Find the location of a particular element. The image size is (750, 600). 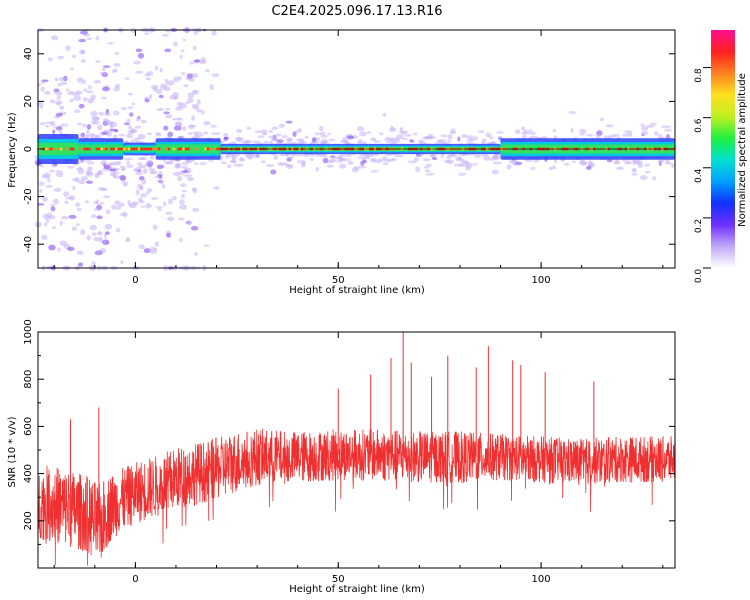

spectrogram-y-label: Frequency (Hz) is located at coordinates (12, 150).